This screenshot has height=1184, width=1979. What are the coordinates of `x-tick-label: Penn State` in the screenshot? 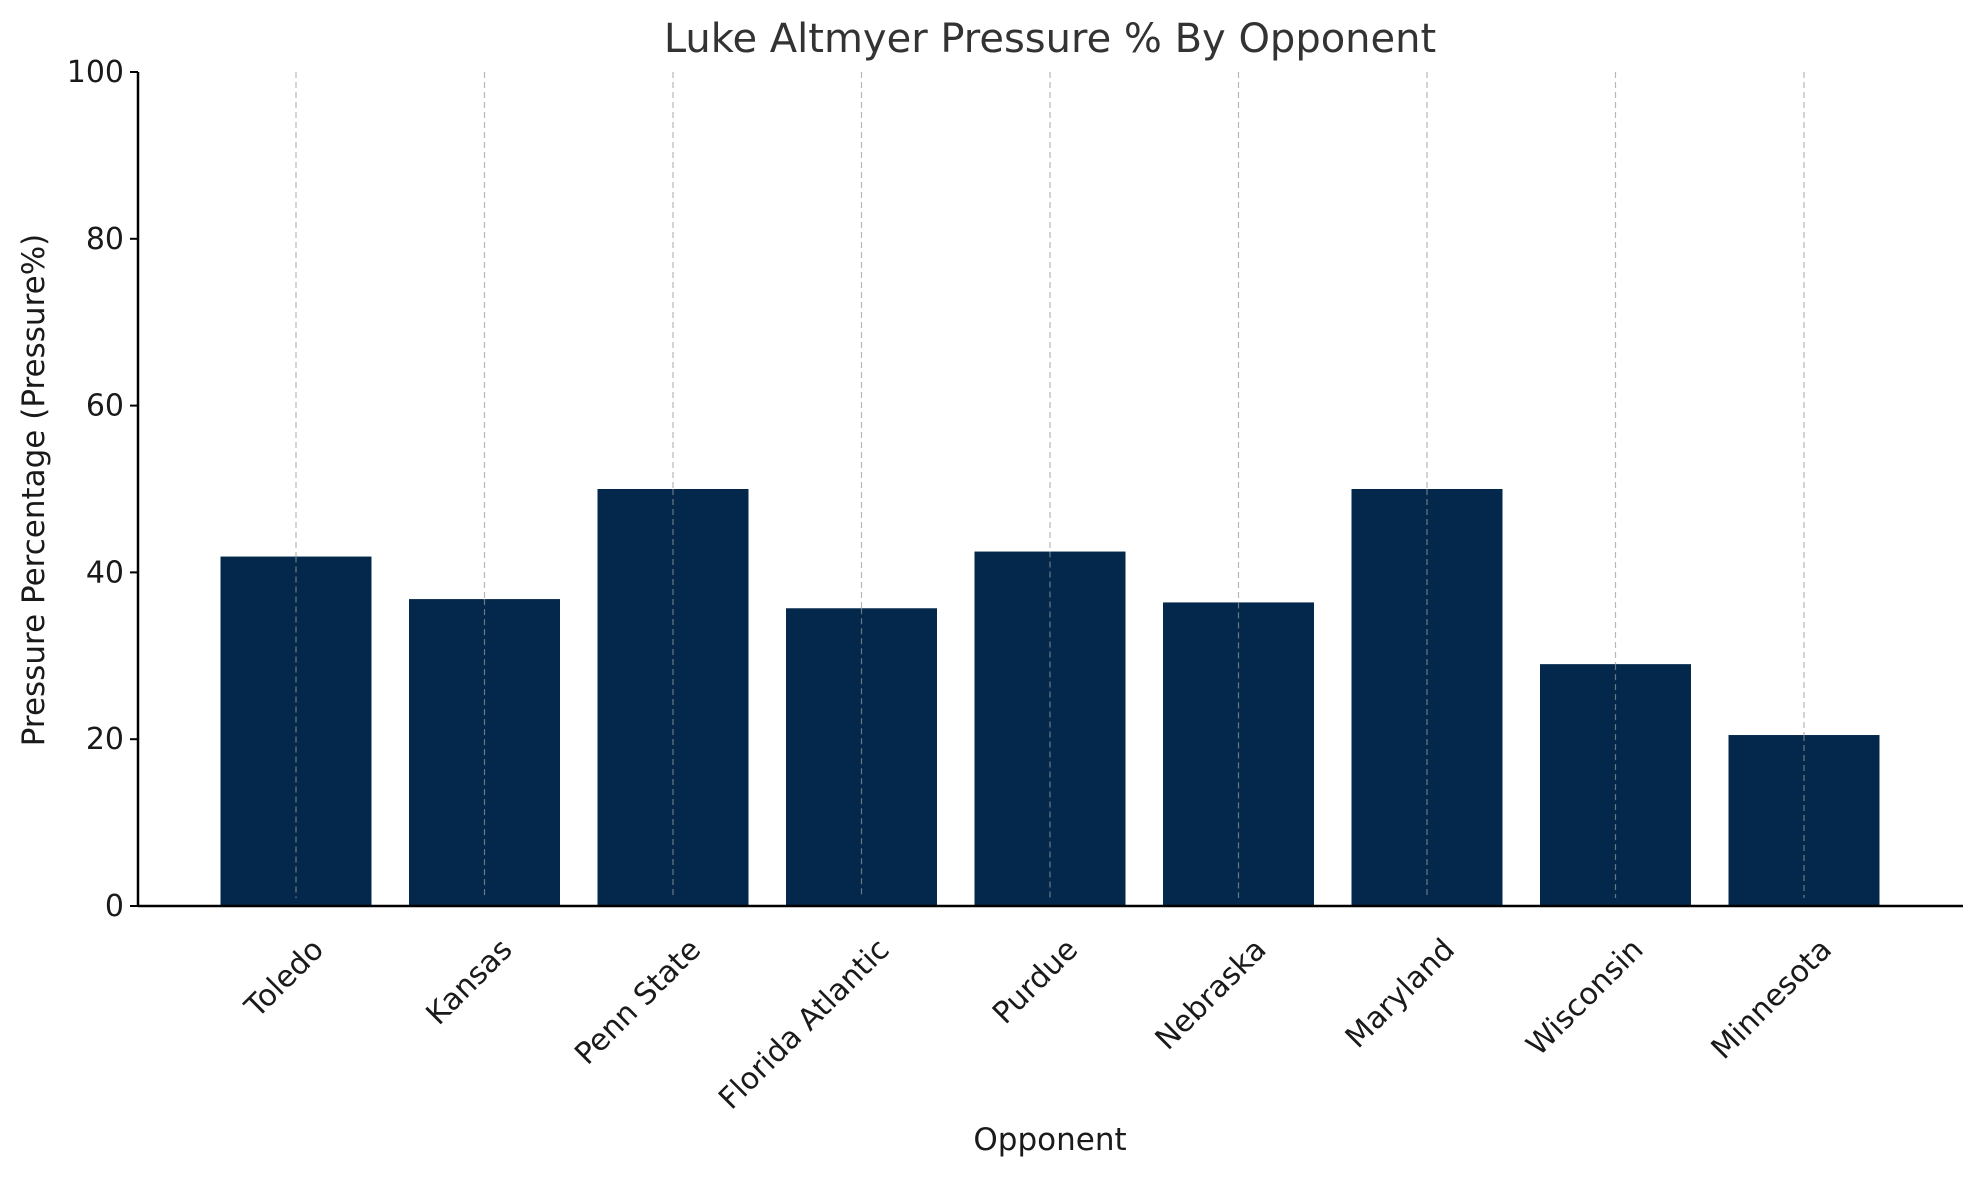 It's located at (638, 1002).